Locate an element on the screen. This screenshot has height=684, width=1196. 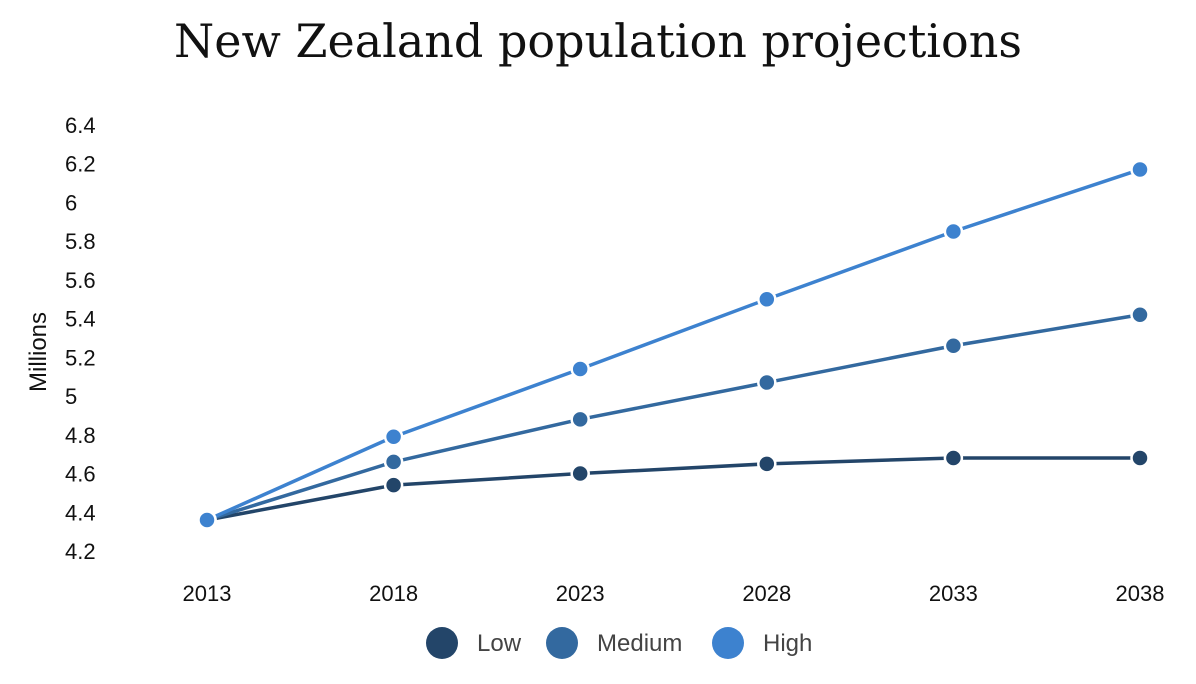
series-line-low is located at coordinates (673, 489).